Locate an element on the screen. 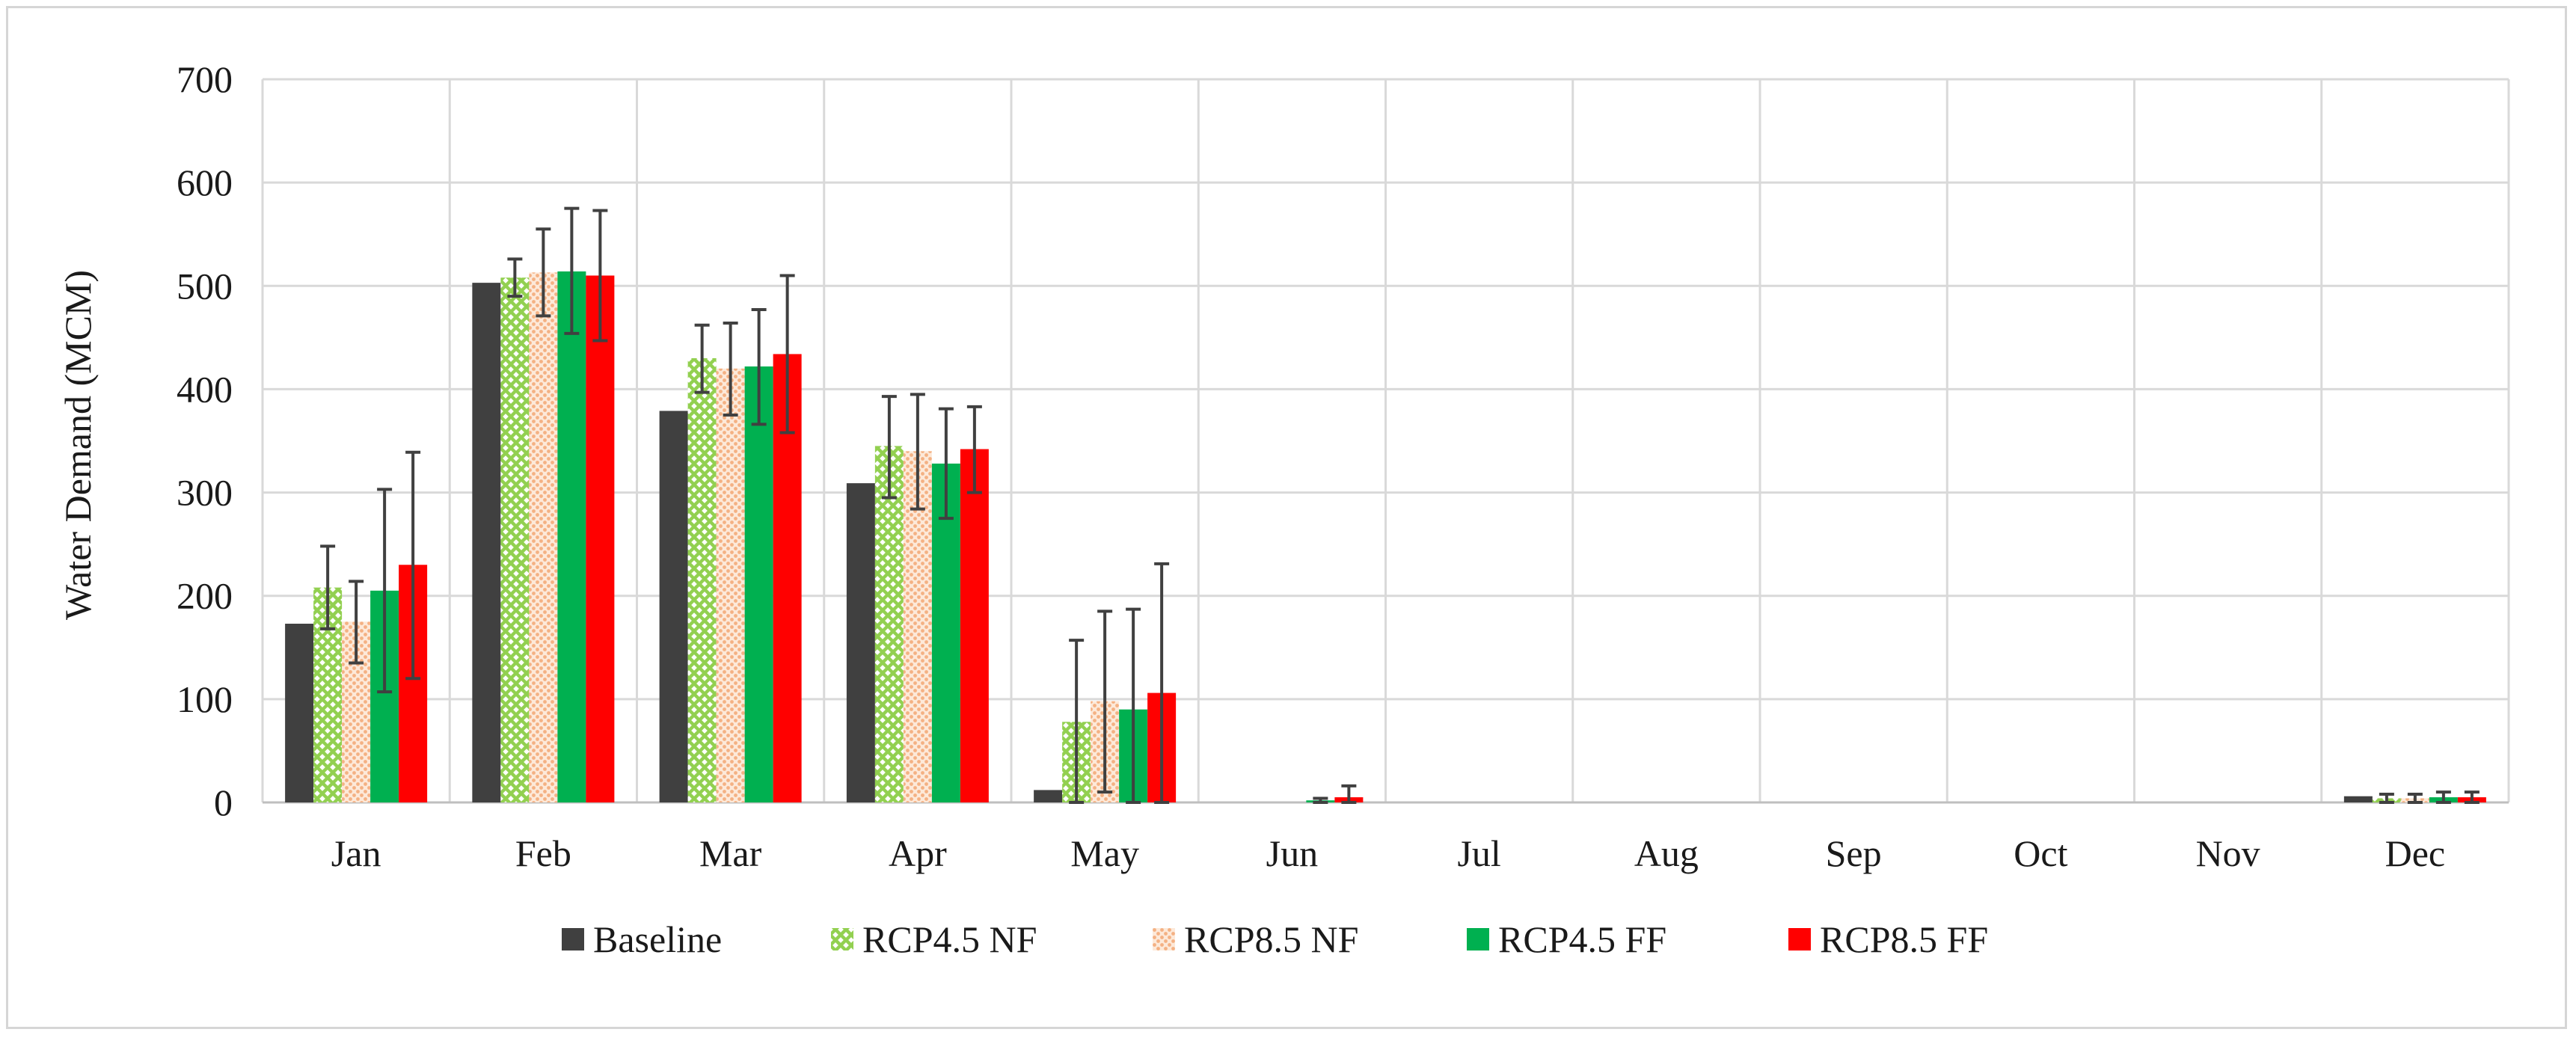 The image size is (2576, 1038). y-tick-label: 0 is located at coordinates (223, 802).